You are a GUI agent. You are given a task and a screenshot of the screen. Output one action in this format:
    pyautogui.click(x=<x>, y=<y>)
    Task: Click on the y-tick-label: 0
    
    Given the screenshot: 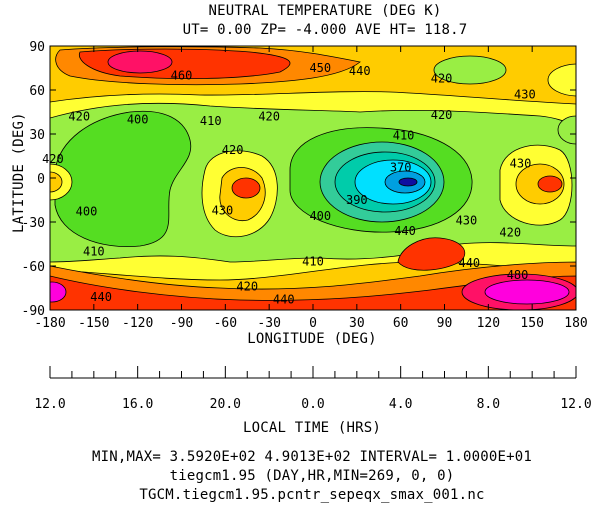 What is the action you would take?
    pyautogui.click(x=41, y=179)
    